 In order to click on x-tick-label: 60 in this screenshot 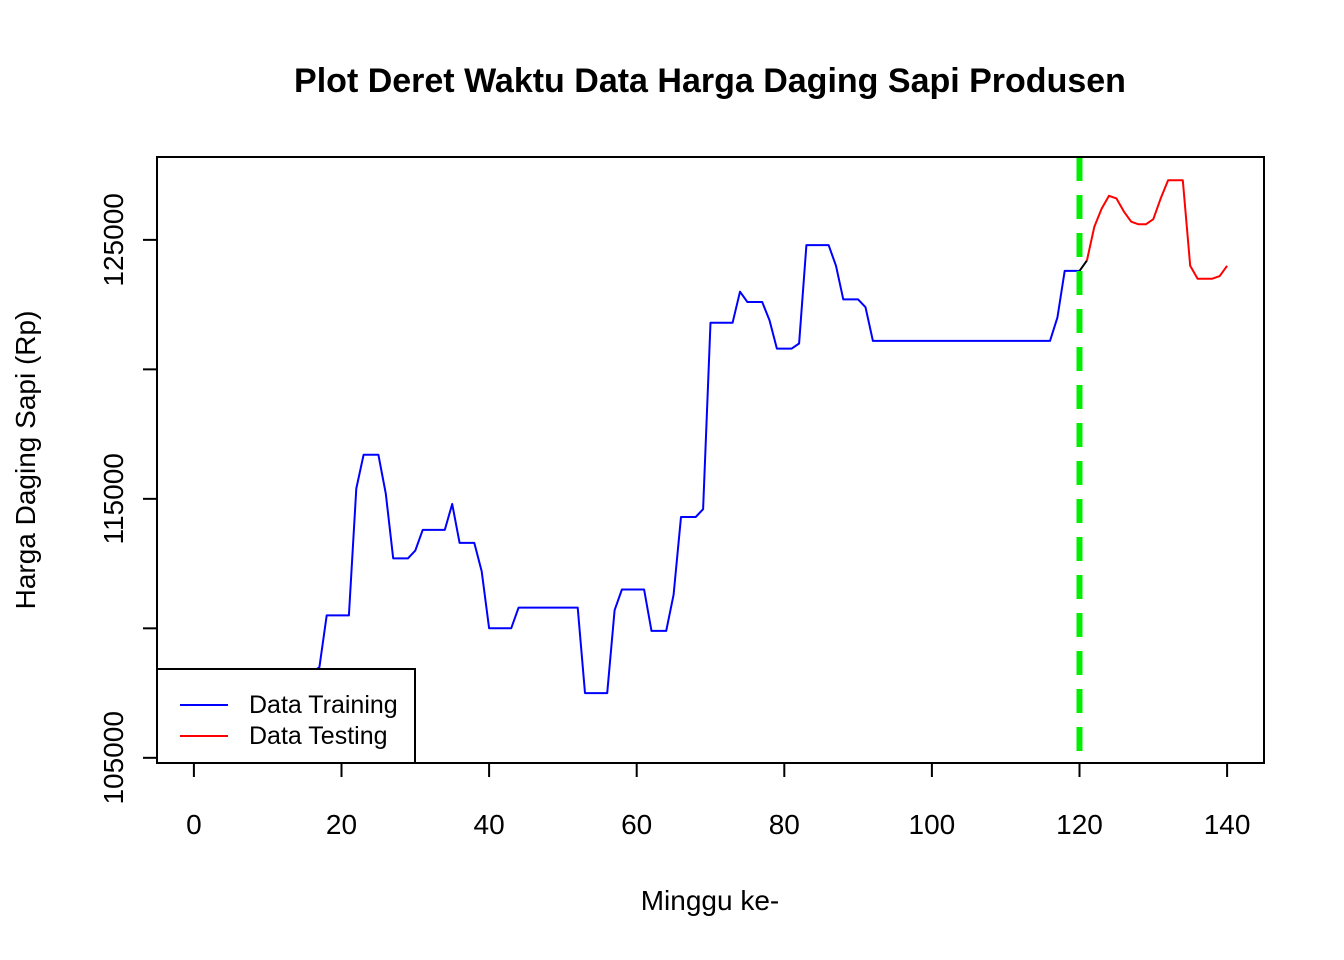, I will do `click(636, 824)`.